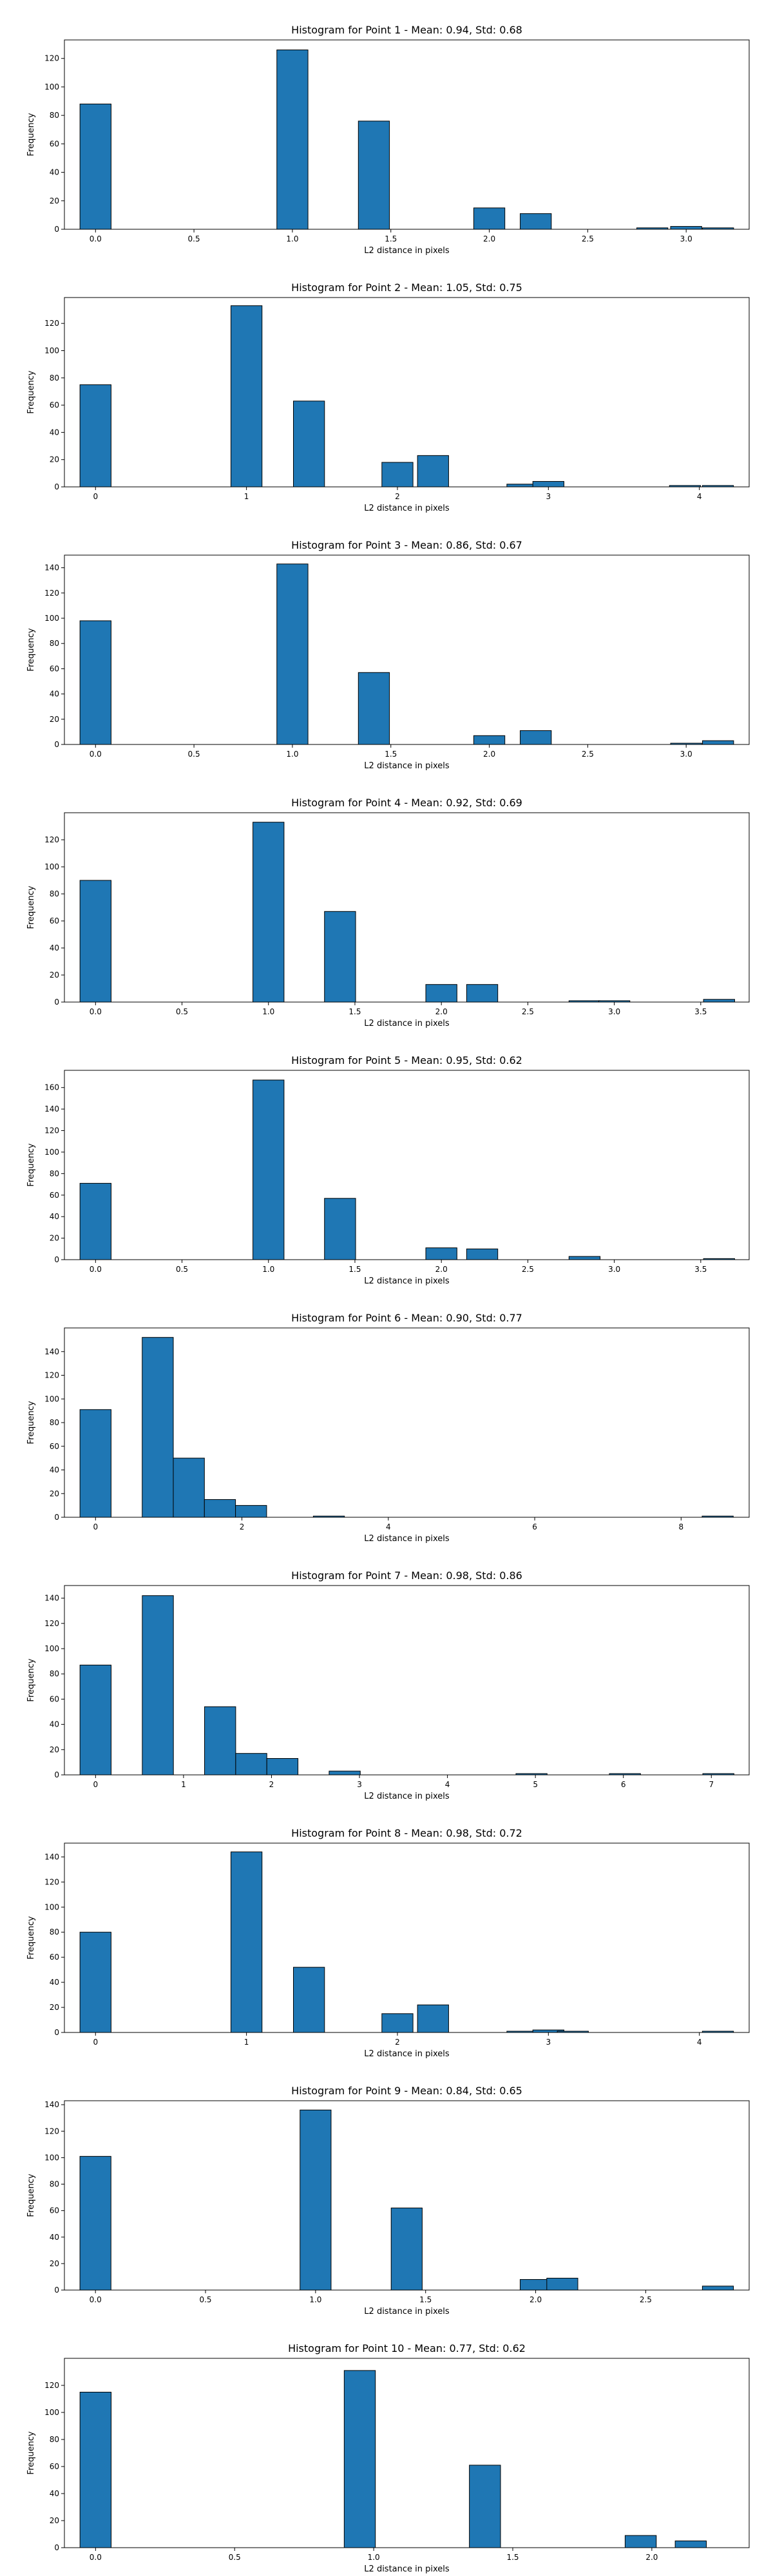 The width and height of the screenshot is (773, 2576). Describe the element at coordinates (96, 2299) in the screenshot. I see `x-tick-label: 0.0` at that location.